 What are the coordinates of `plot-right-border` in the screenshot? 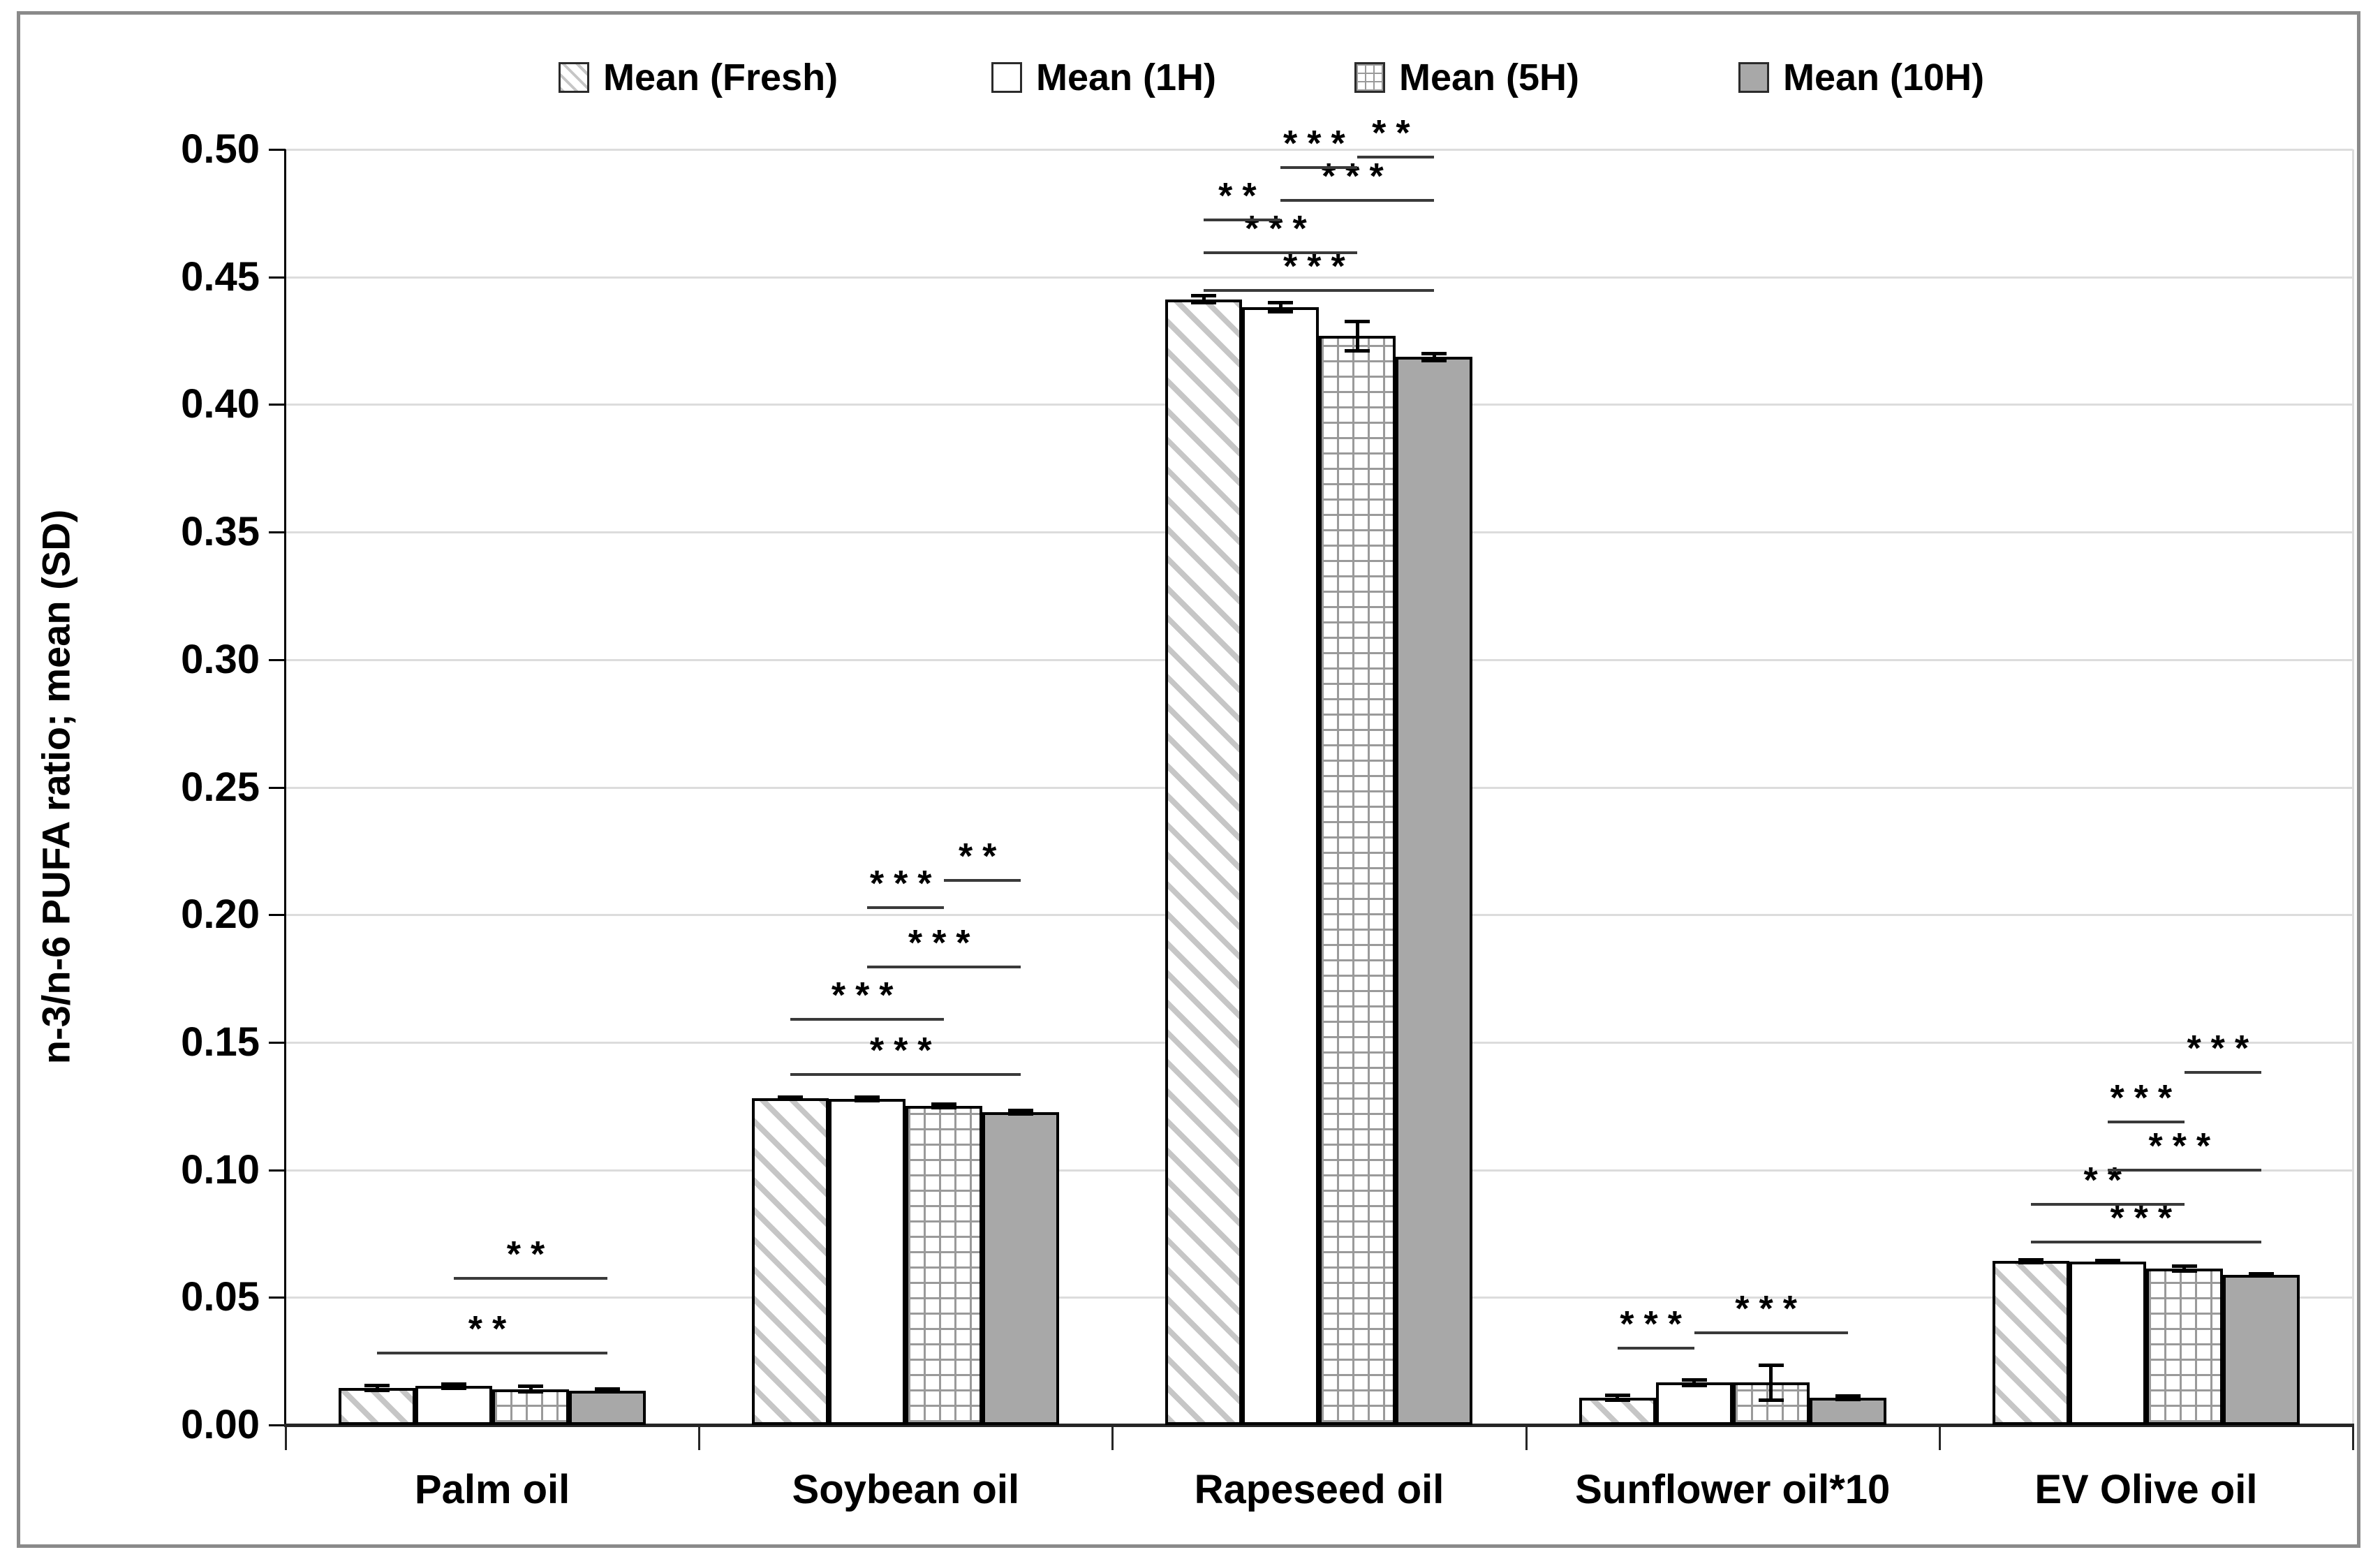 It's located at (2353, 787).